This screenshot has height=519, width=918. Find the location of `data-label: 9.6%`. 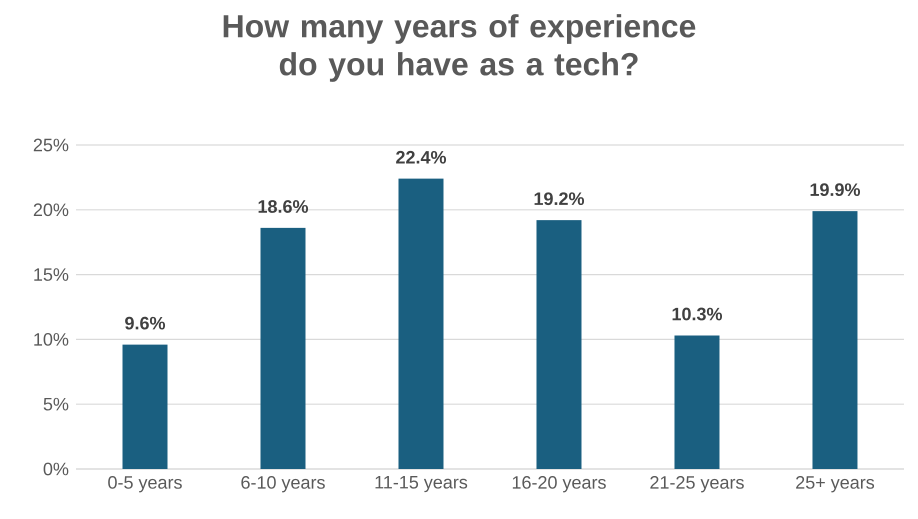

data-label: 9.6% is located at coordinates (145, 323).